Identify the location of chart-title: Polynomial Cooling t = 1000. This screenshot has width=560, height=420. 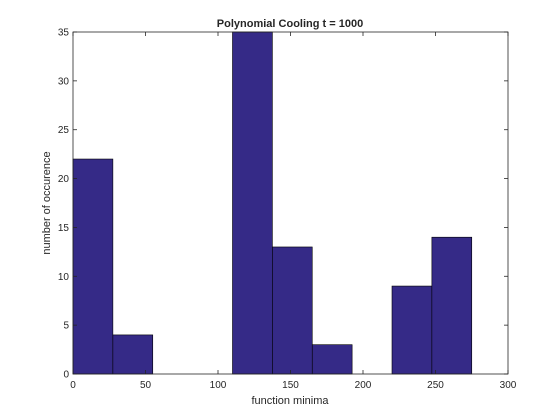
(290, 24).